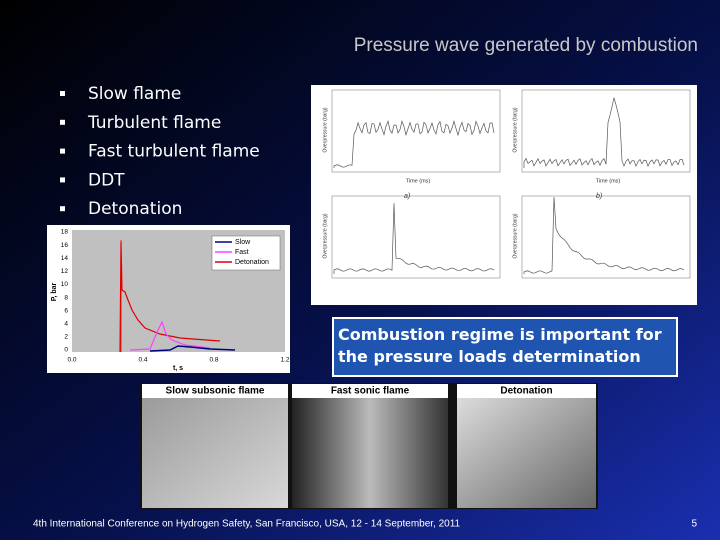  Describe the element at coordinates (178, 368) in the screenshot. I see `x-axis-label: t, s` at that location.